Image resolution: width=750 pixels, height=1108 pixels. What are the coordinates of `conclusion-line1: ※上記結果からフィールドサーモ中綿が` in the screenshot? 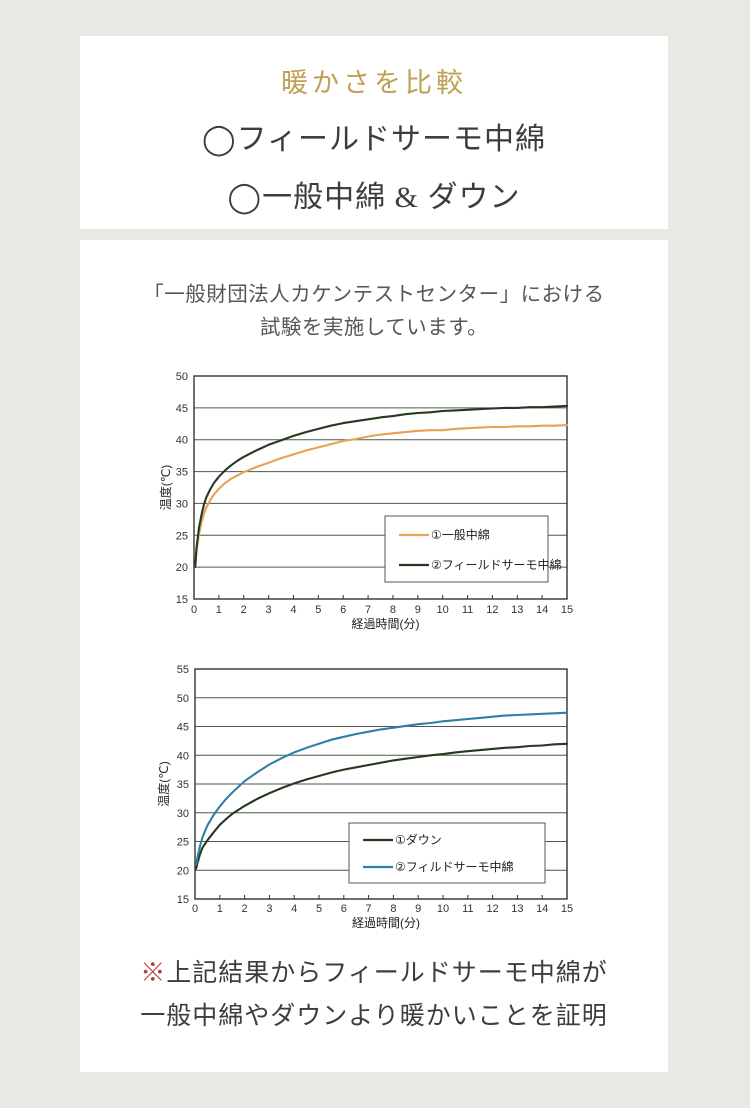 It's located at (374, 973).